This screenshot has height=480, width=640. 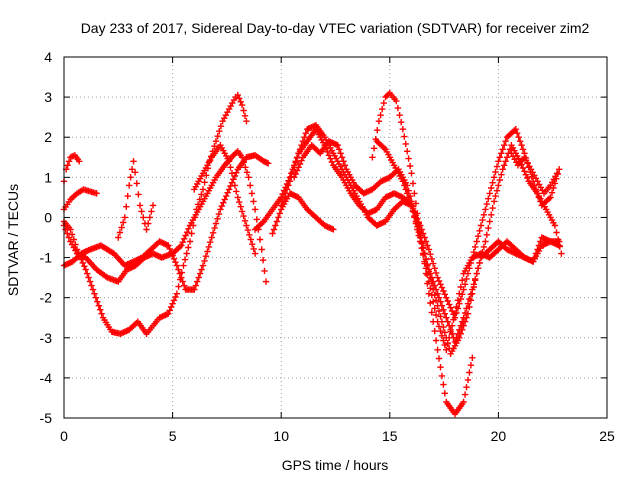 I want to click on x-tick-label: 10, so click(x=281, y=436).